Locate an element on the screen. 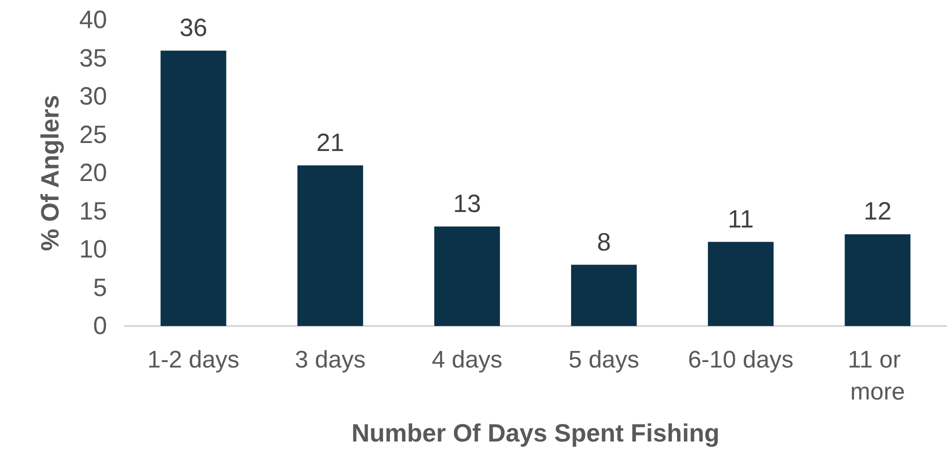 The width and height of the screenshot is (948, 465). data-label: 11 is located at coordinates (741, 219).